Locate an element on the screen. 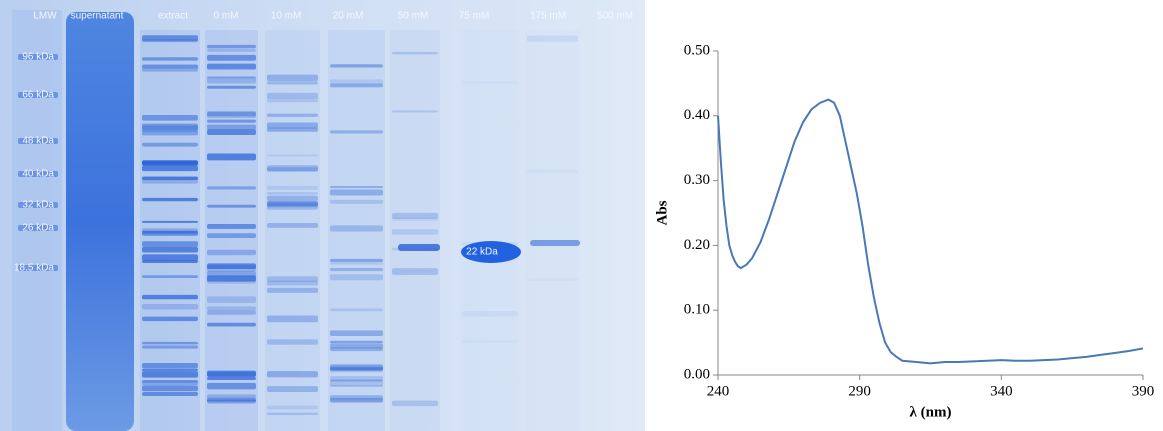 This screenshot has width=1163, height=431. band-label: 22 kDa is located at coordinates (482, 252).